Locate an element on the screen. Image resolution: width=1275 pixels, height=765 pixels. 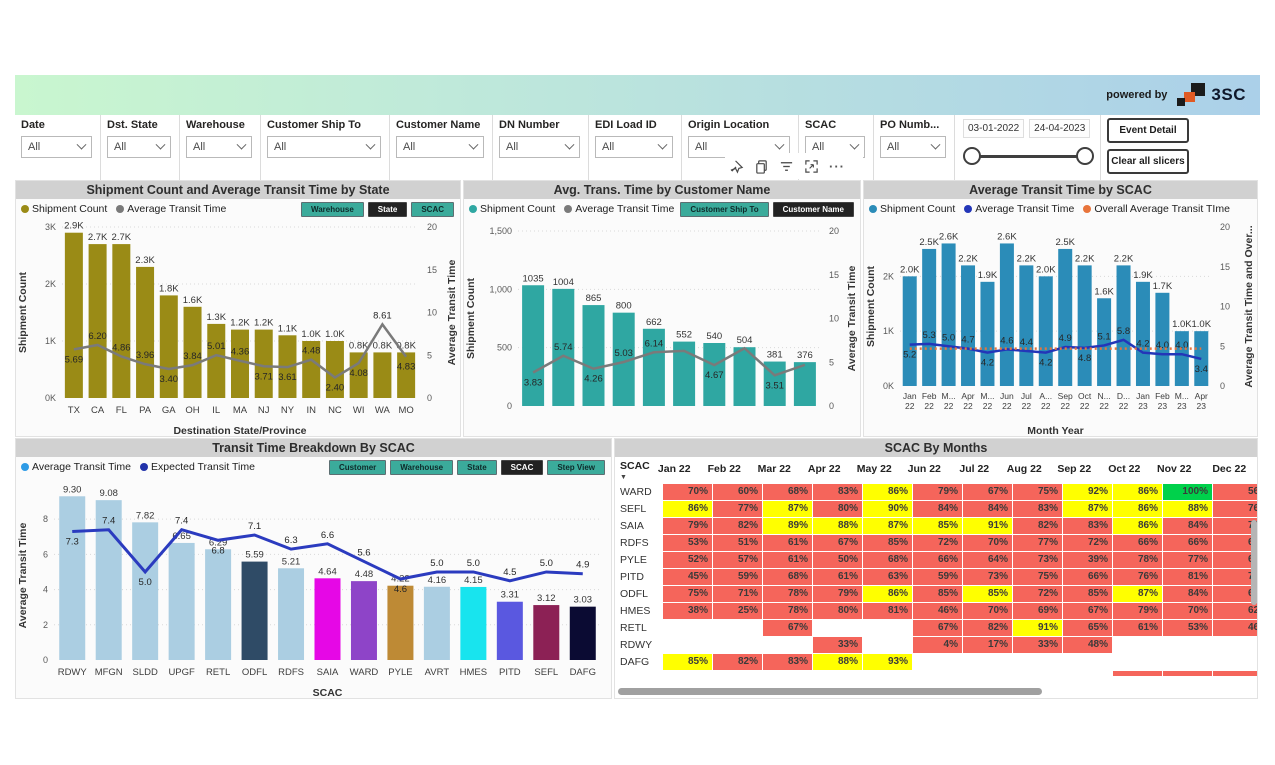
column-header-month: Jan 22 is located at coordinates (674, 469).